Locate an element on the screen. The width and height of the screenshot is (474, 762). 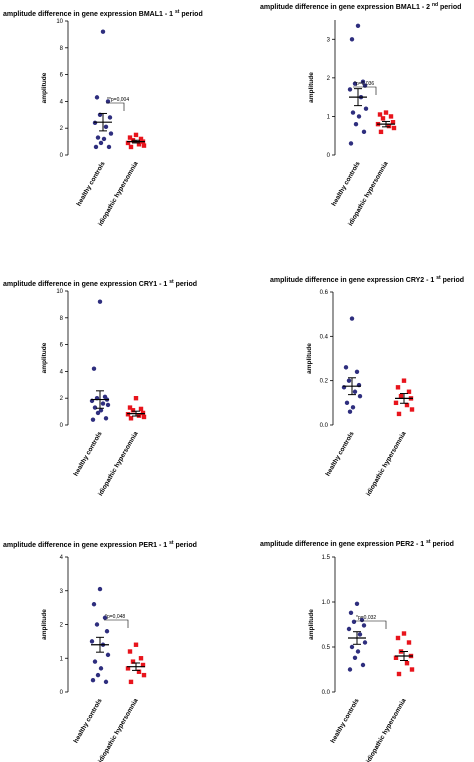
y-tick-label: 0.0 is located at coordinates (324, 426).